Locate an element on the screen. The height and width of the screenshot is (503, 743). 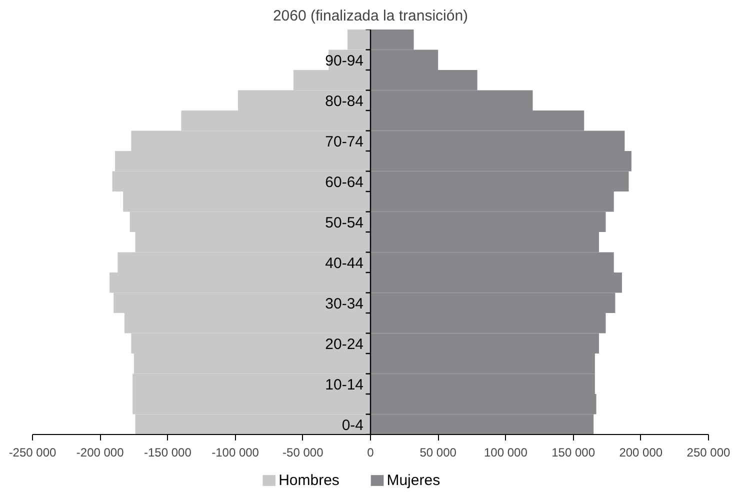
x-tick-label: 200 000 is located at coordinates (641, 453).